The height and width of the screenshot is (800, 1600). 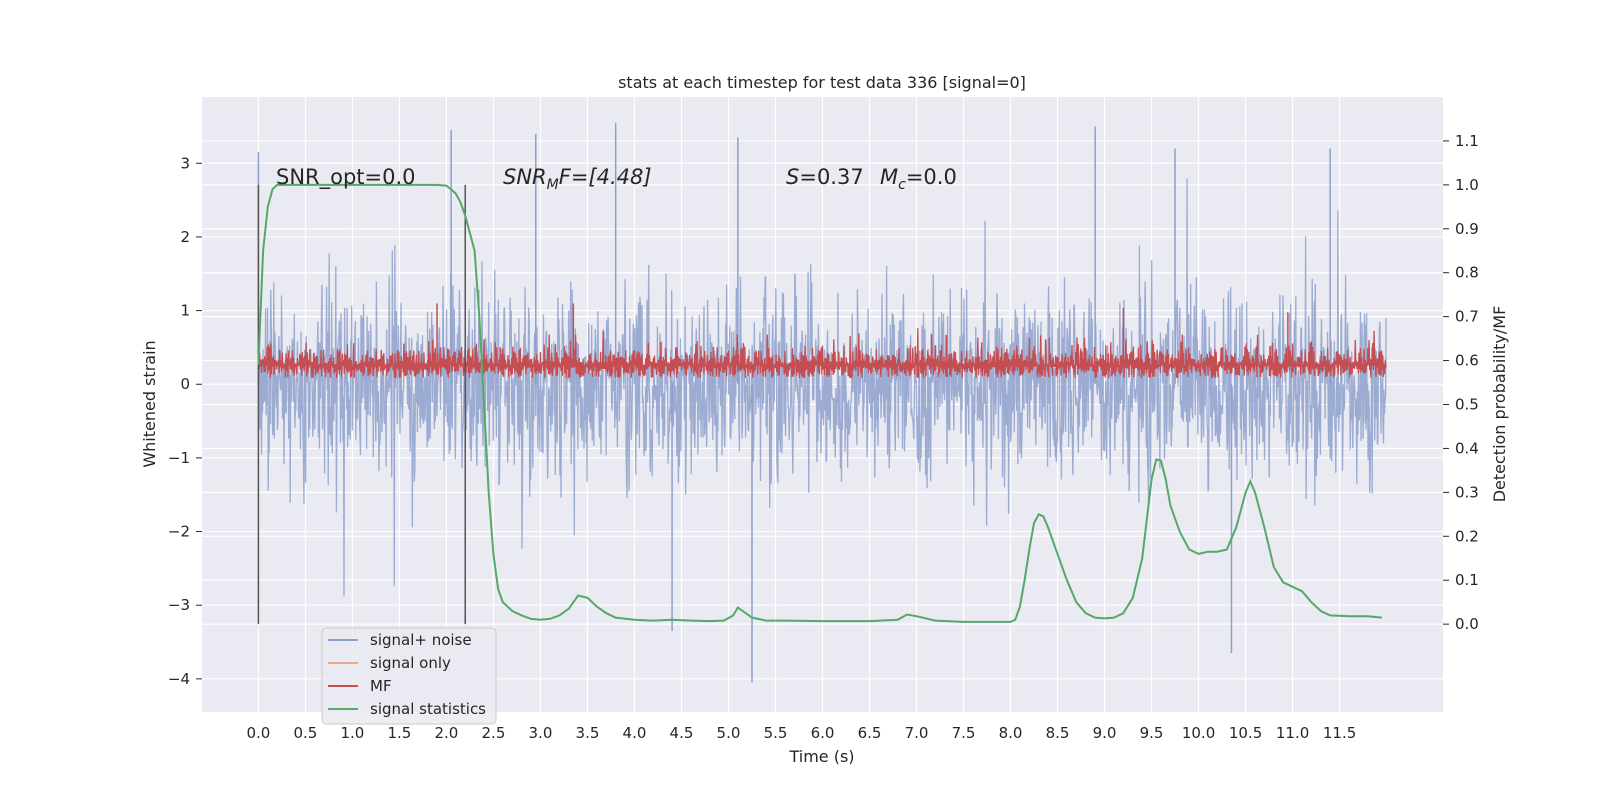 I want to click on x-tick-label: 5.5, so click(x=776, y=733).